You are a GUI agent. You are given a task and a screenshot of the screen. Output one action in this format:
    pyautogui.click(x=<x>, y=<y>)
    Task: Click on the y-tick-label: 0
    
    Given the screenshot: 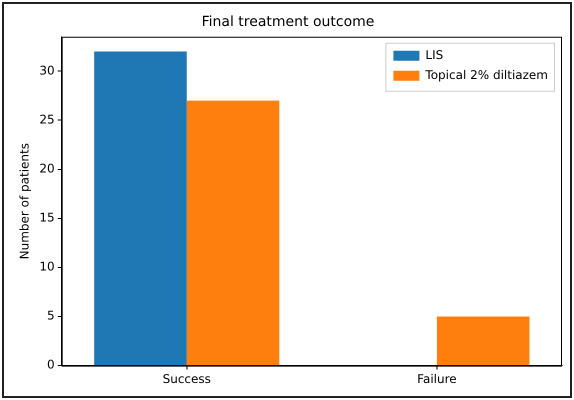 What is the action you would take?
    pyautogui.click(x=51, y=365)
    